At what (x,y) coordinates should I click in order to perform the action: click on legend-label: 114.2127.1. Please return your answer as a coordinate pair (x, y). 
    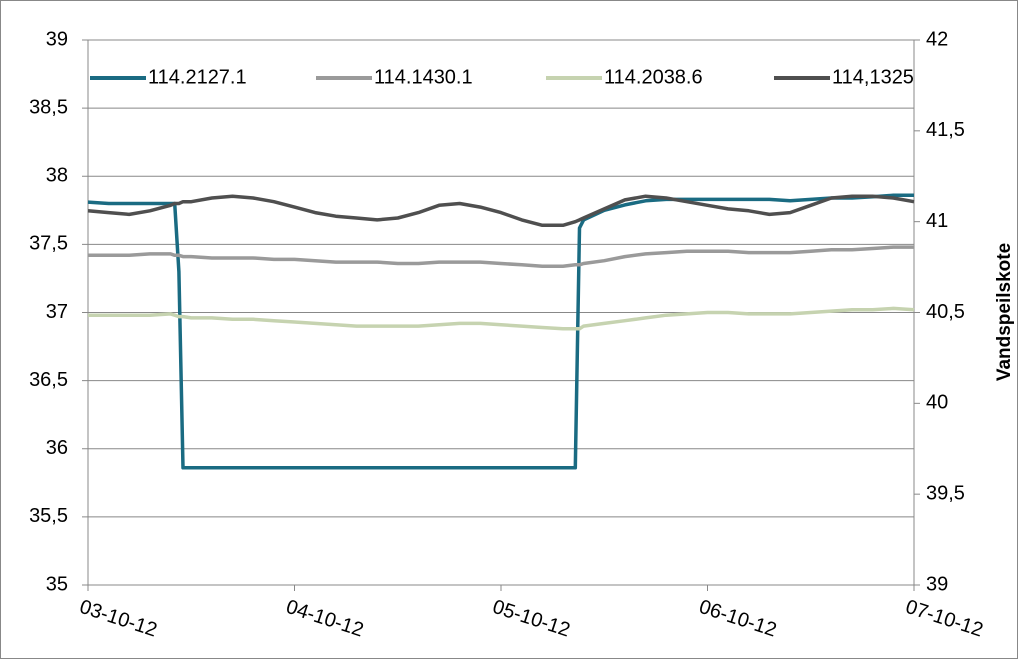
    Looking at the image, I should click on (197, 77).